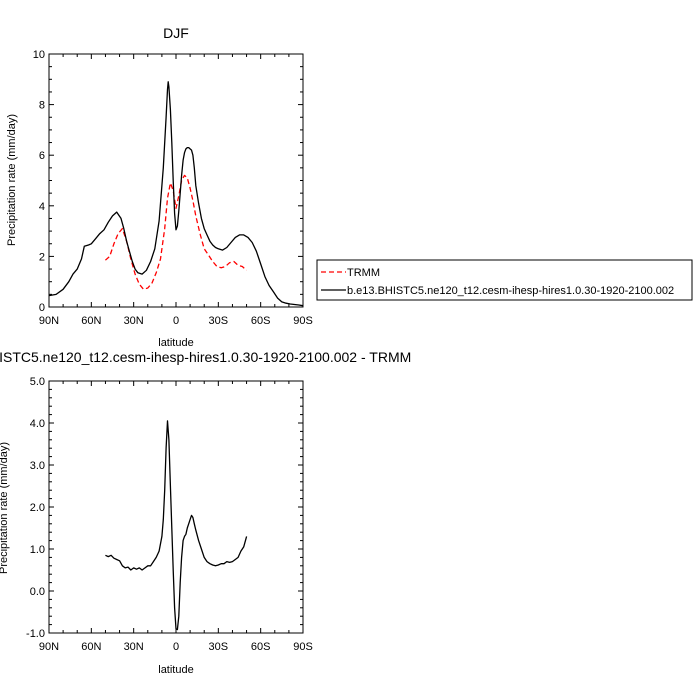 This screenshot has width=700, height=700. I want to click on series-line-trmm, so click(176, 232).